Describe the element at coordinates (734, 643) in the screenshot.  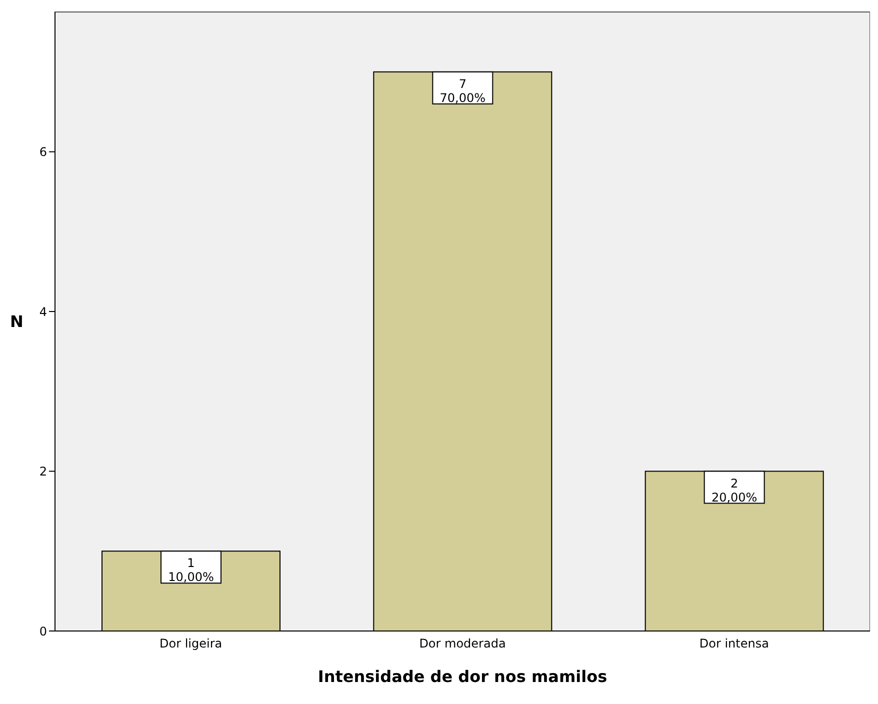
I see `x-tick-label: Dor intensa` at that location.